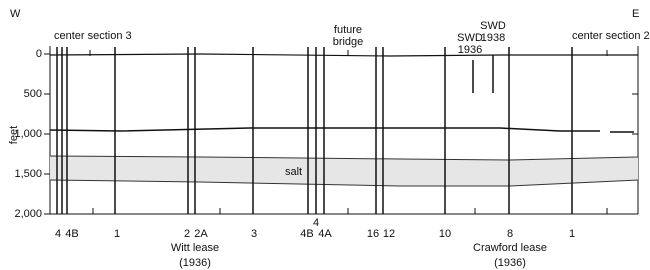 The image size is (650, 270). What do you see at coordinates (293, 172) in the screenshot?
I see `salt-label: salt` at bounding box center [293, 172].